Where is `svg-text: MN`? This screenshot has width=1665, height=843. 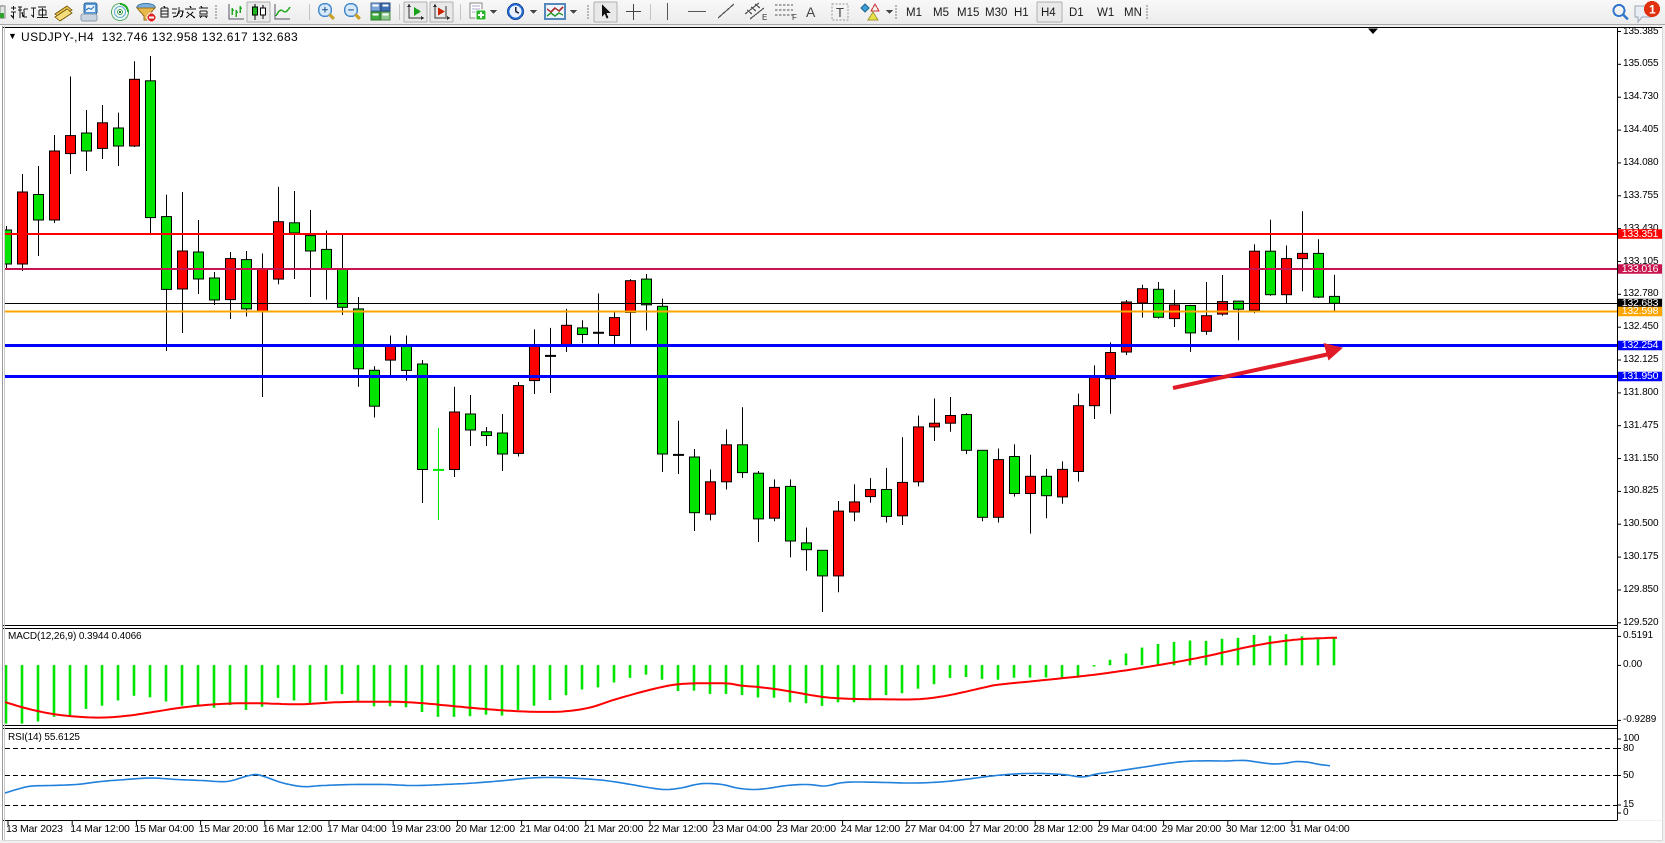
svg-text: MN is located at coordinates (1133, 13).